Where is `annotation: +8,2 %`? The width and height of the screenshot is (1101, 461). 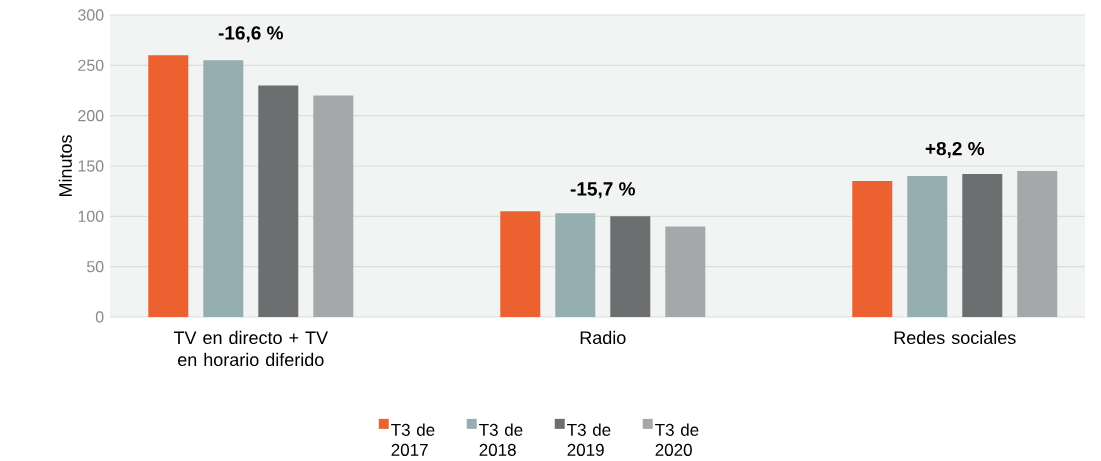
annotation: +8,2 % is located at coordinates (955, 150).